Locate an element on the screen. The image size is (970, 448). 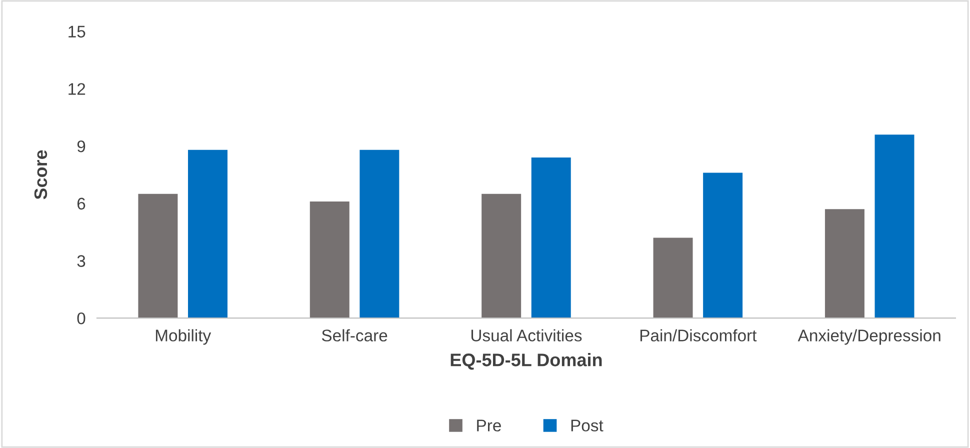
y-tick-label: 15 is located at coordinates (77, 32).